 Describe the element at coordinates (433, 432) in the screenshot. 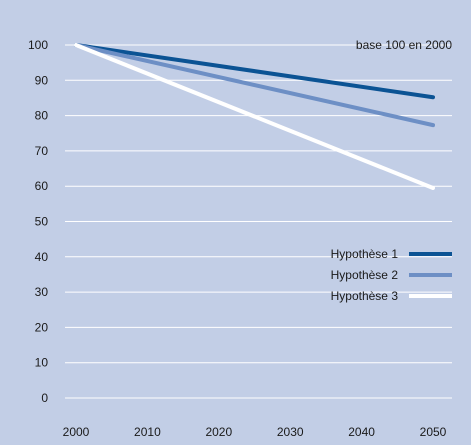

I see `x-tick-label: 2050` at that location.